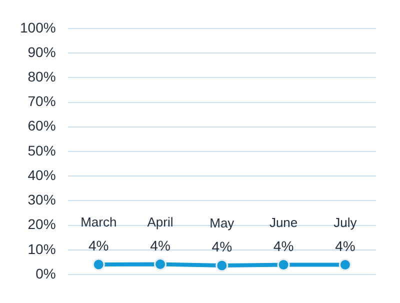 This screenshot has width=400, height=303. What do you see at coordinates (42, 101) in the screenshot?
I see `y-tick-label: 70%` at bounding box center [42, 101].